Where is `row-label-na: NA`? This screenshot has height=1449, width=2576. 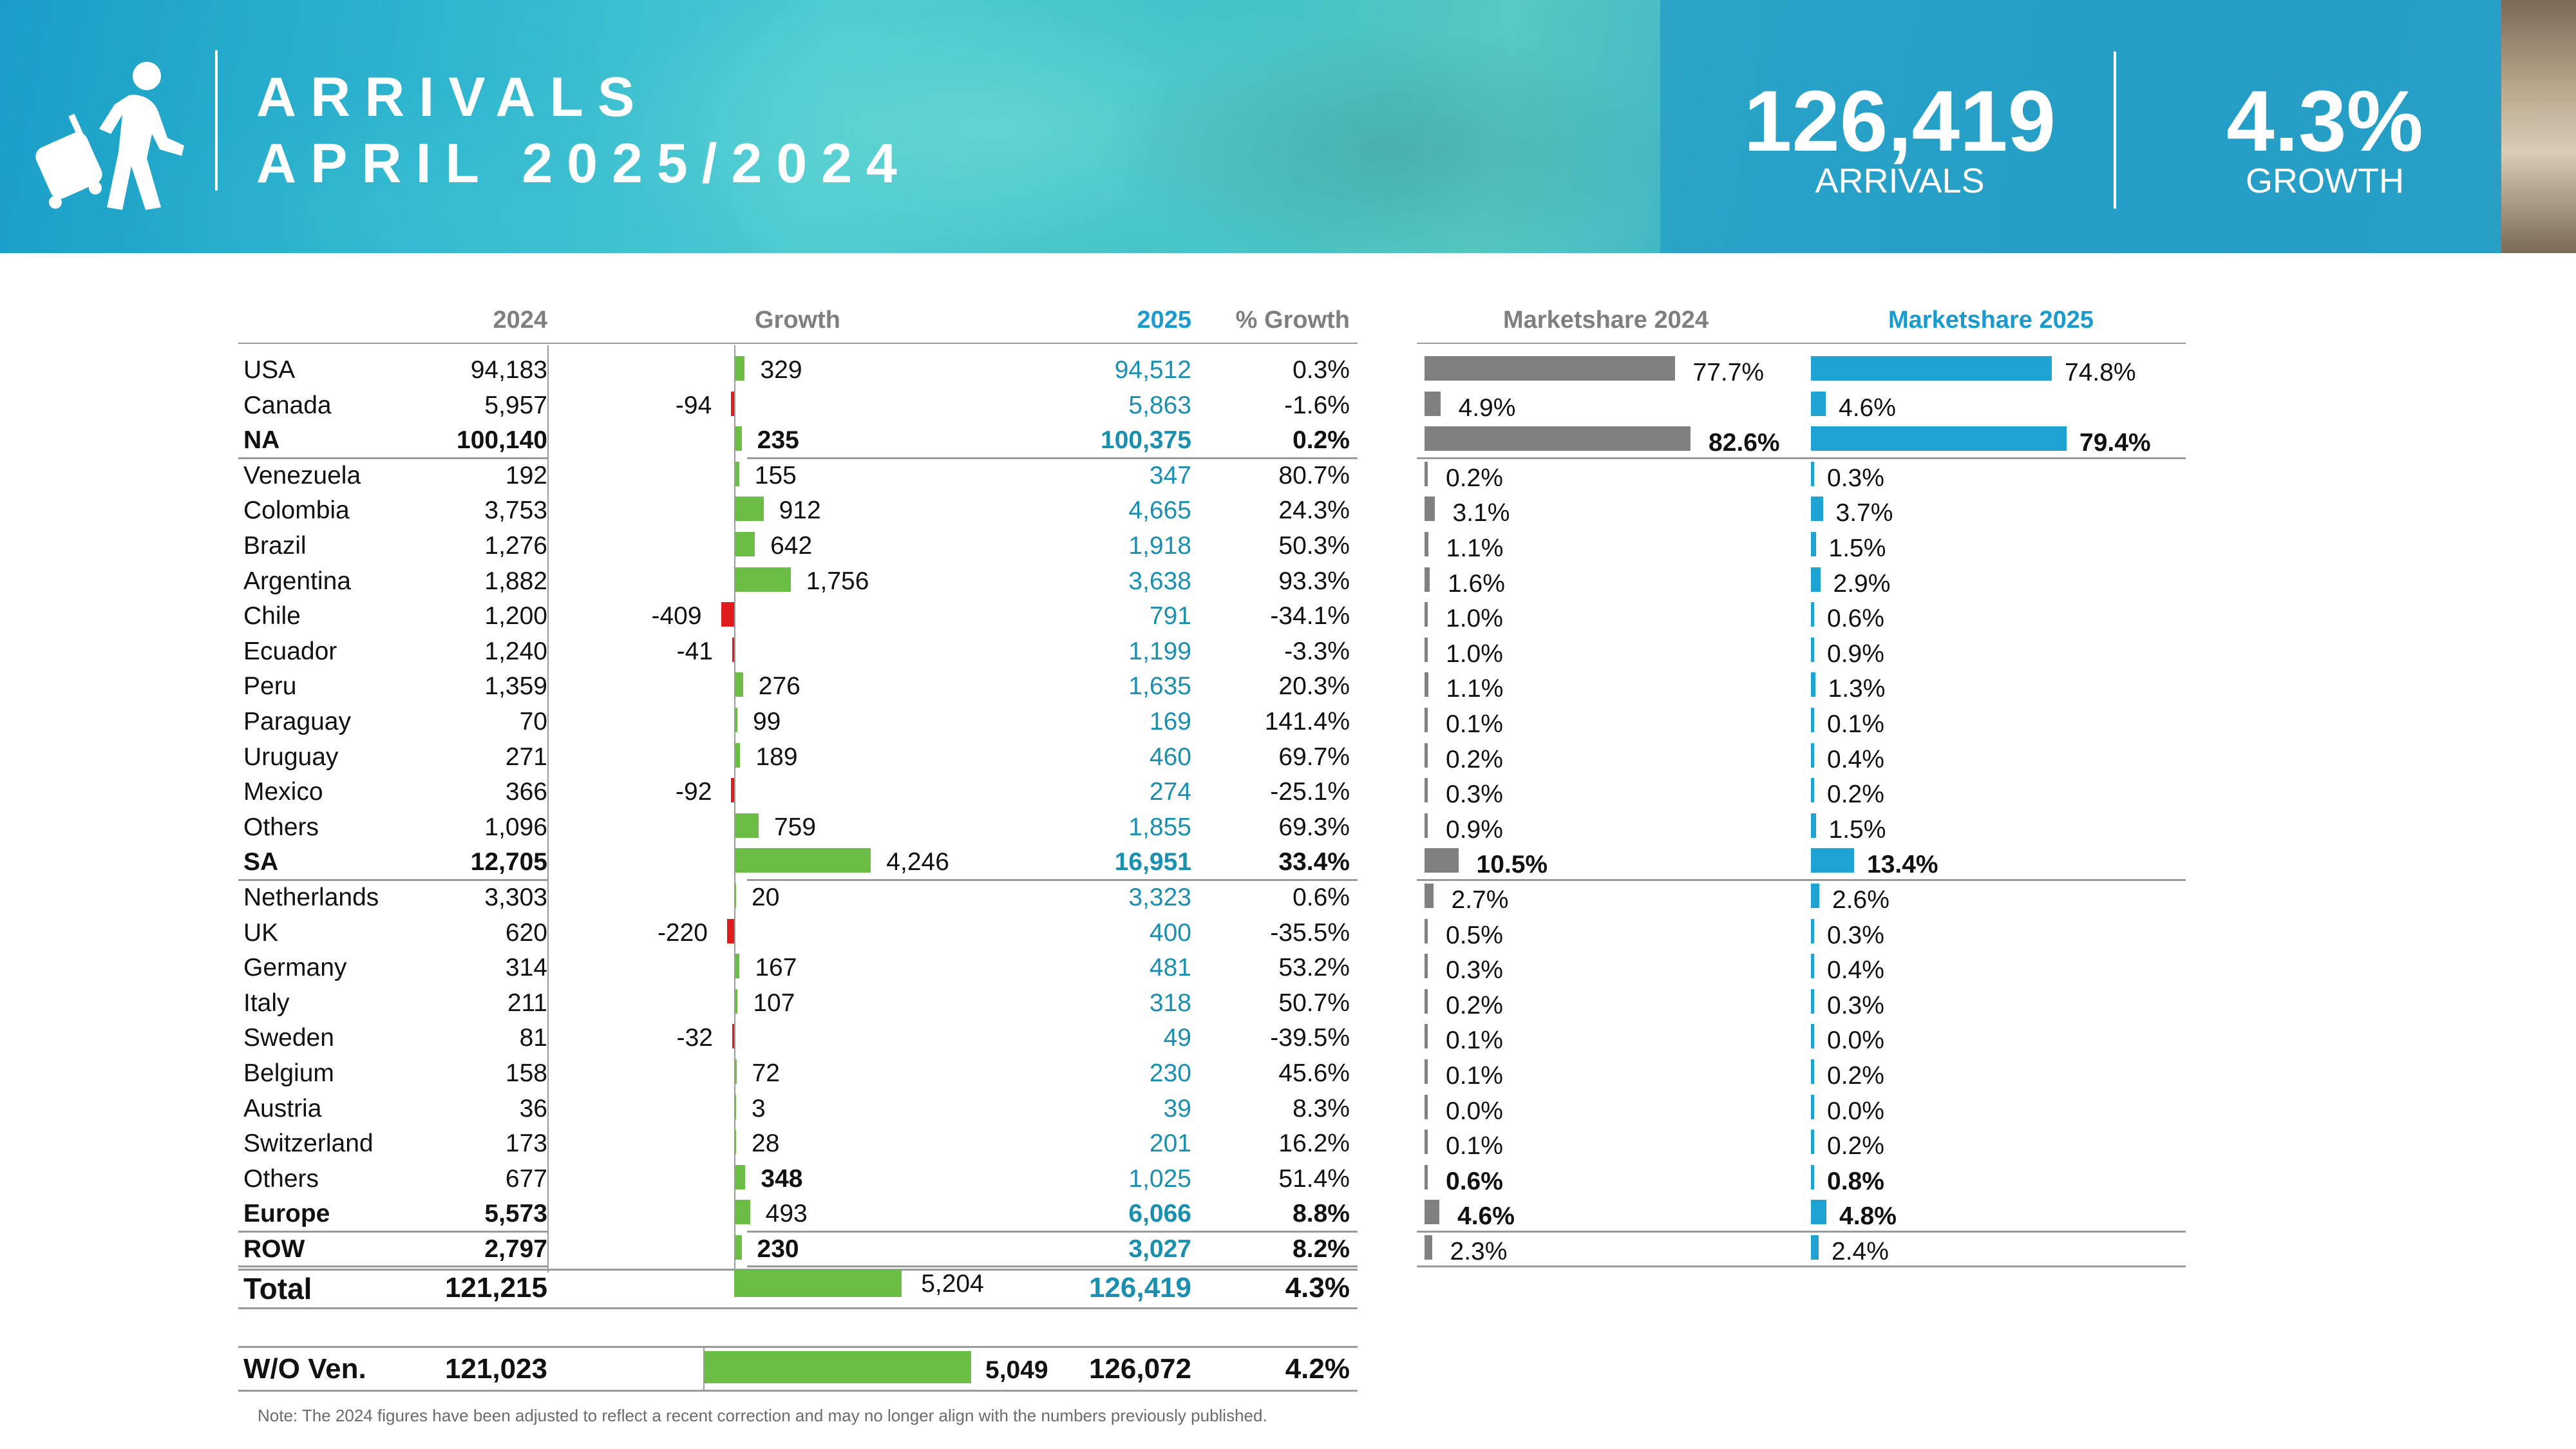 row-label-na: NA is located at coordinates (261, 441).